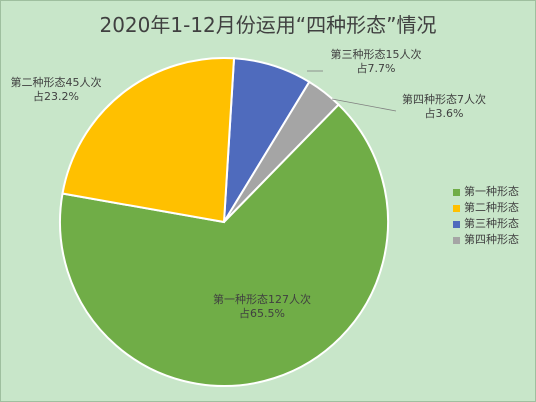 The width and height of the screenshot is (536, 402). What do you see at coordinates (491, 191) in the screenshot?
I see `legend-label-1: 第一种形态` at bounding box center [491, 191].